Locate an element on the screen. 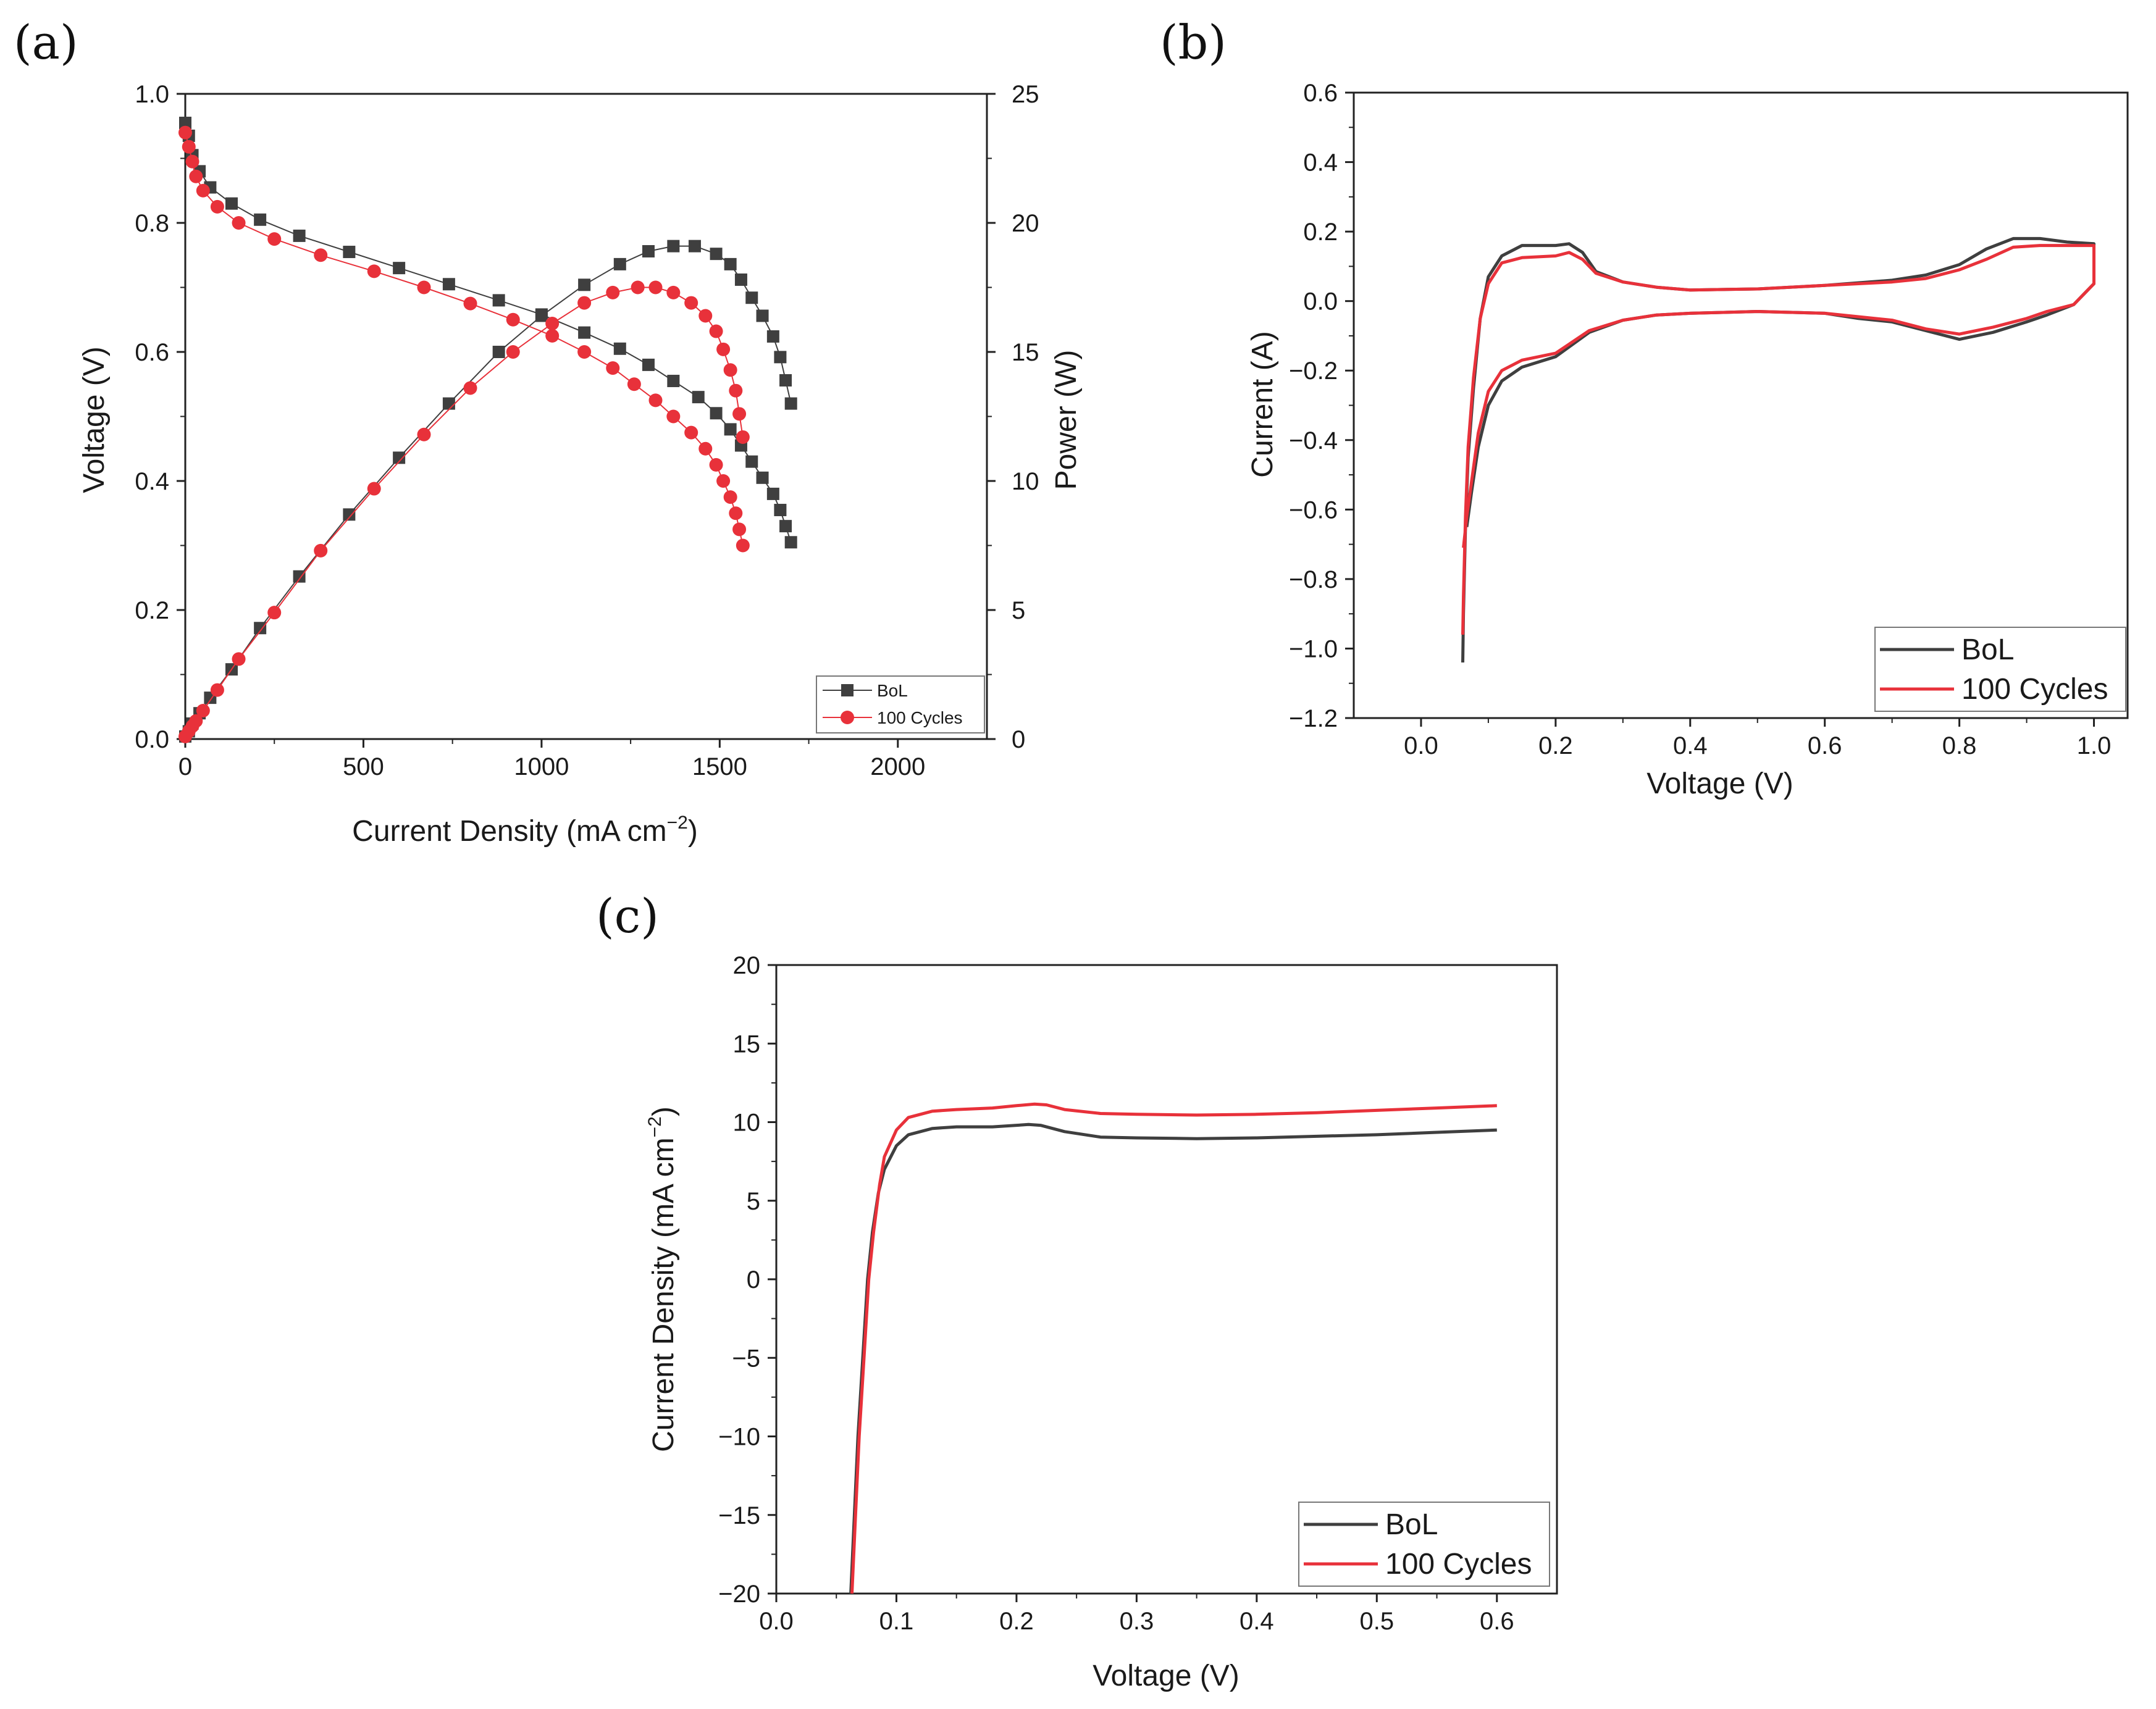 The image size is (2156, 1709). panel-a-legend: BoL 100 Cycles is located at coordinates (901, 704).